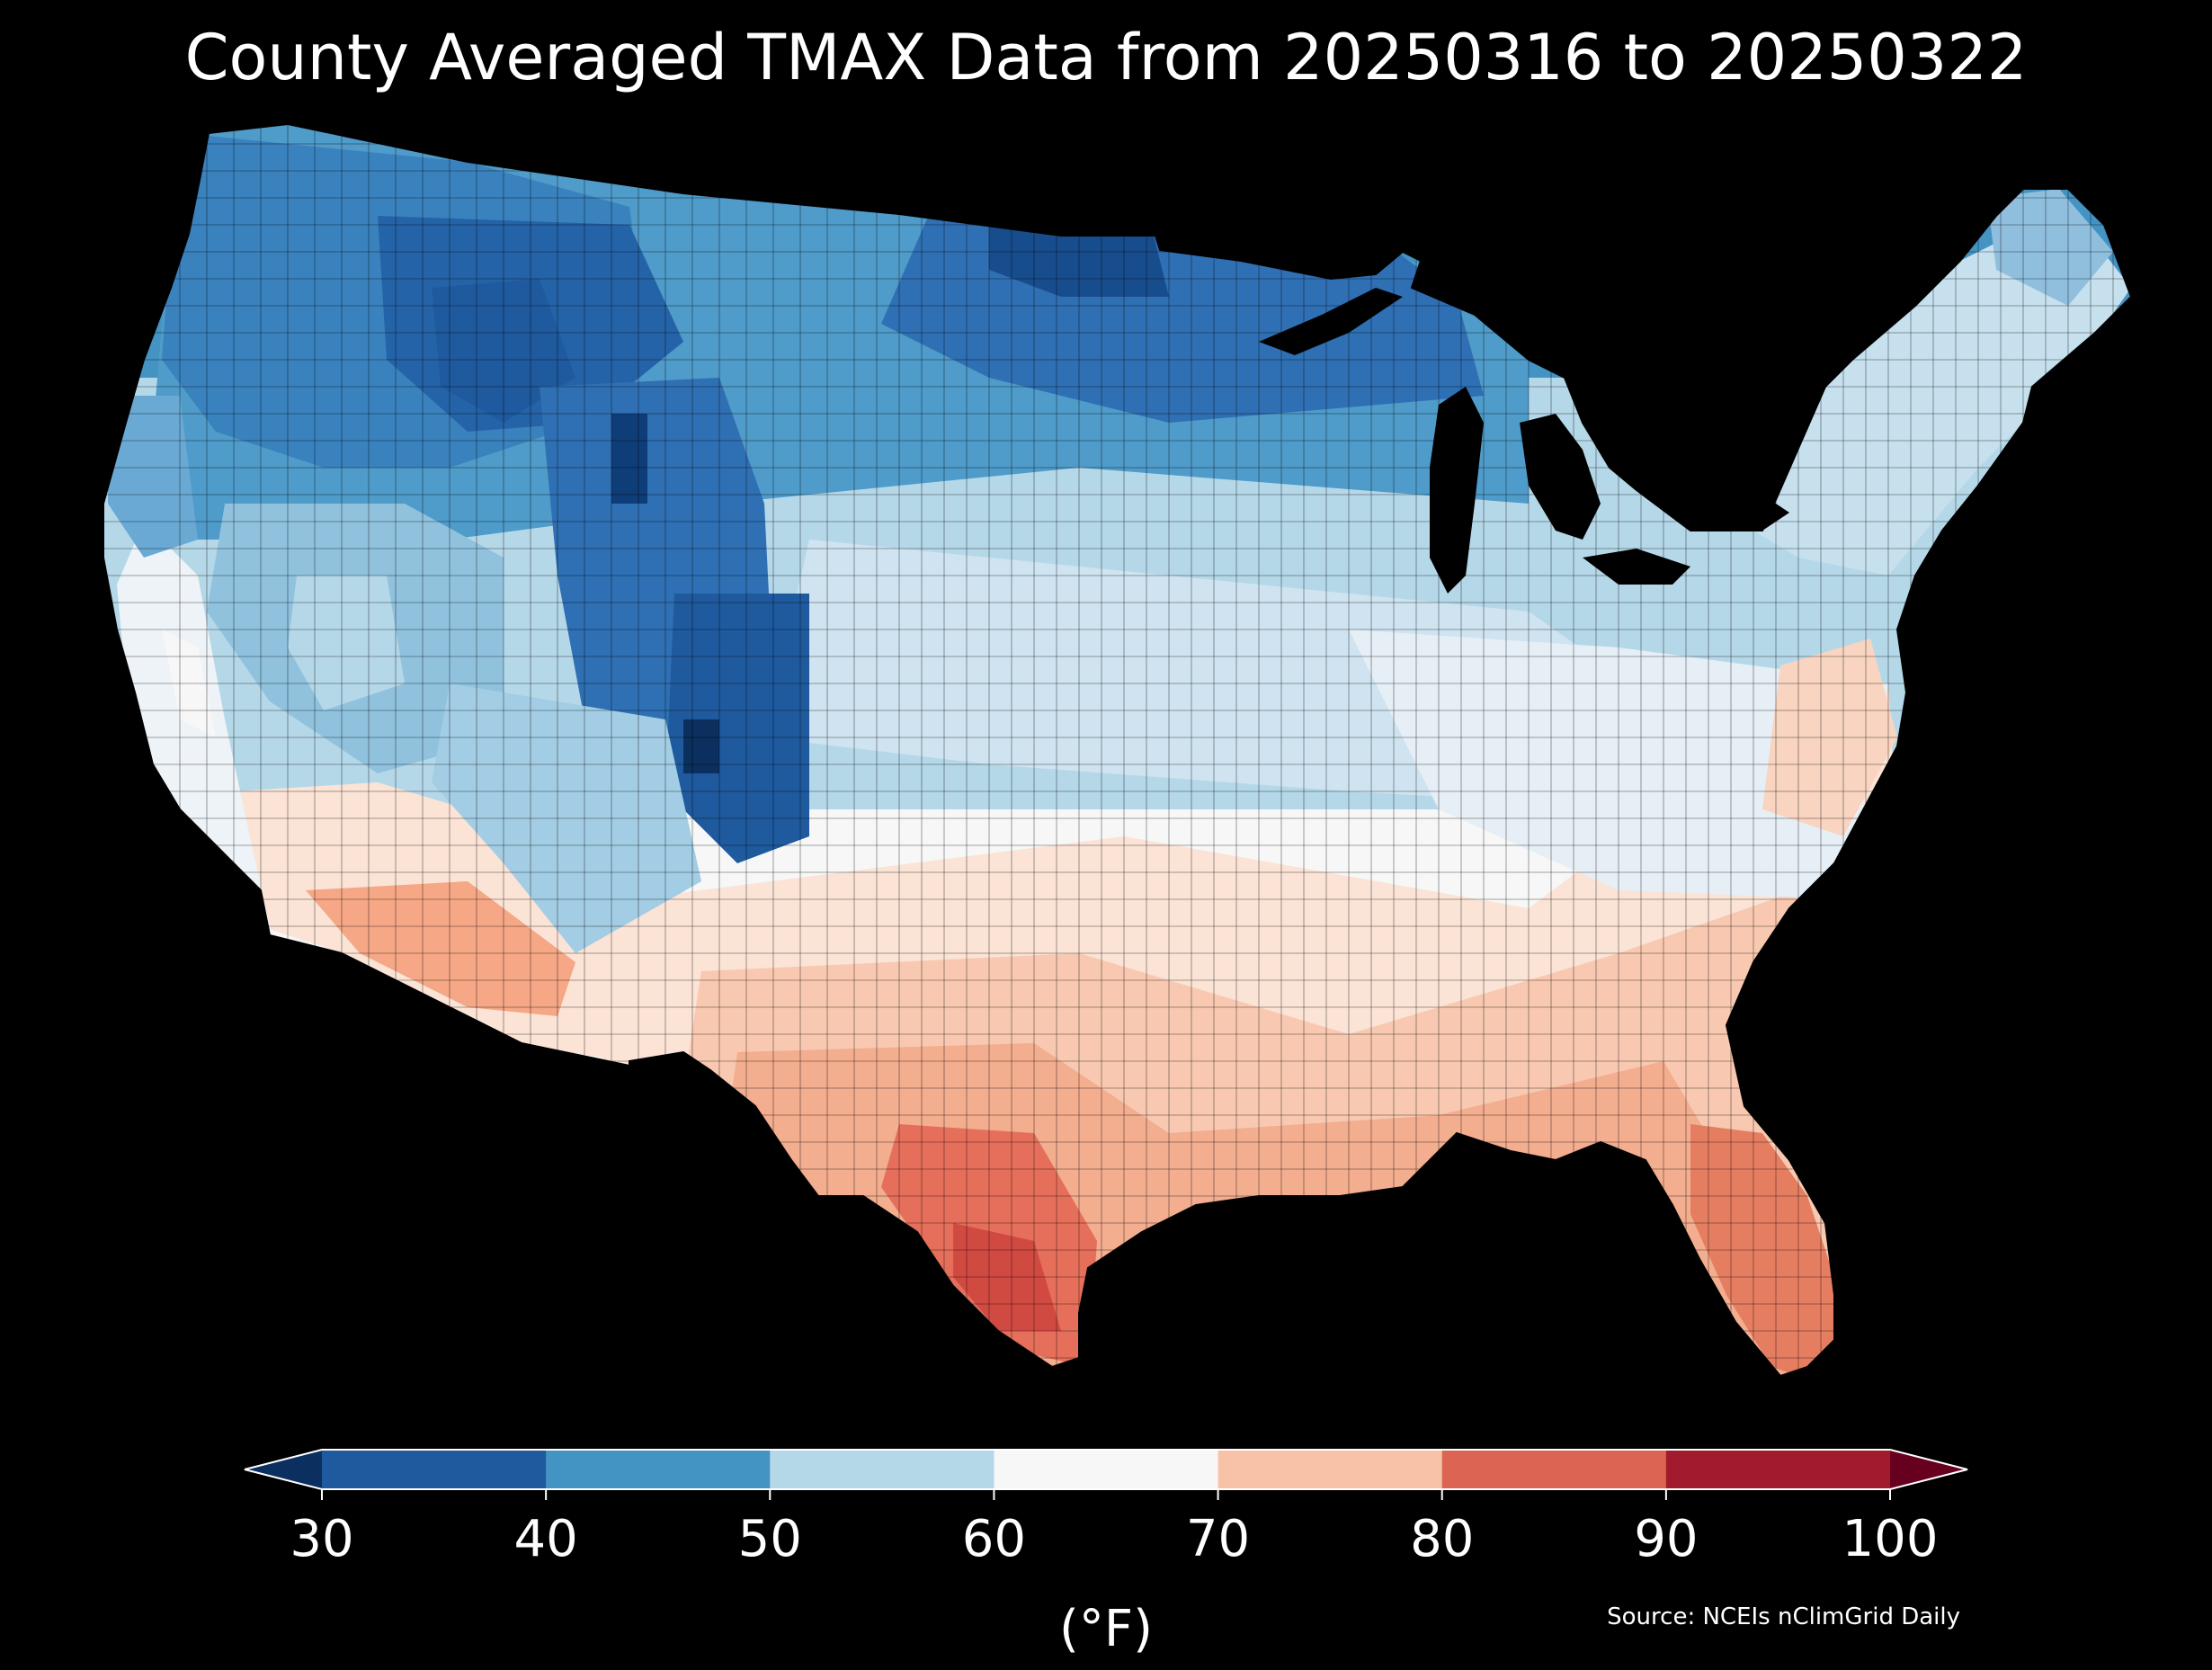 Image resolution: width=2212 pixels, height=1670 pixels. Describe the element at coordinates (1524, 441) in the screenshot. I see `great-lakes` at that location.